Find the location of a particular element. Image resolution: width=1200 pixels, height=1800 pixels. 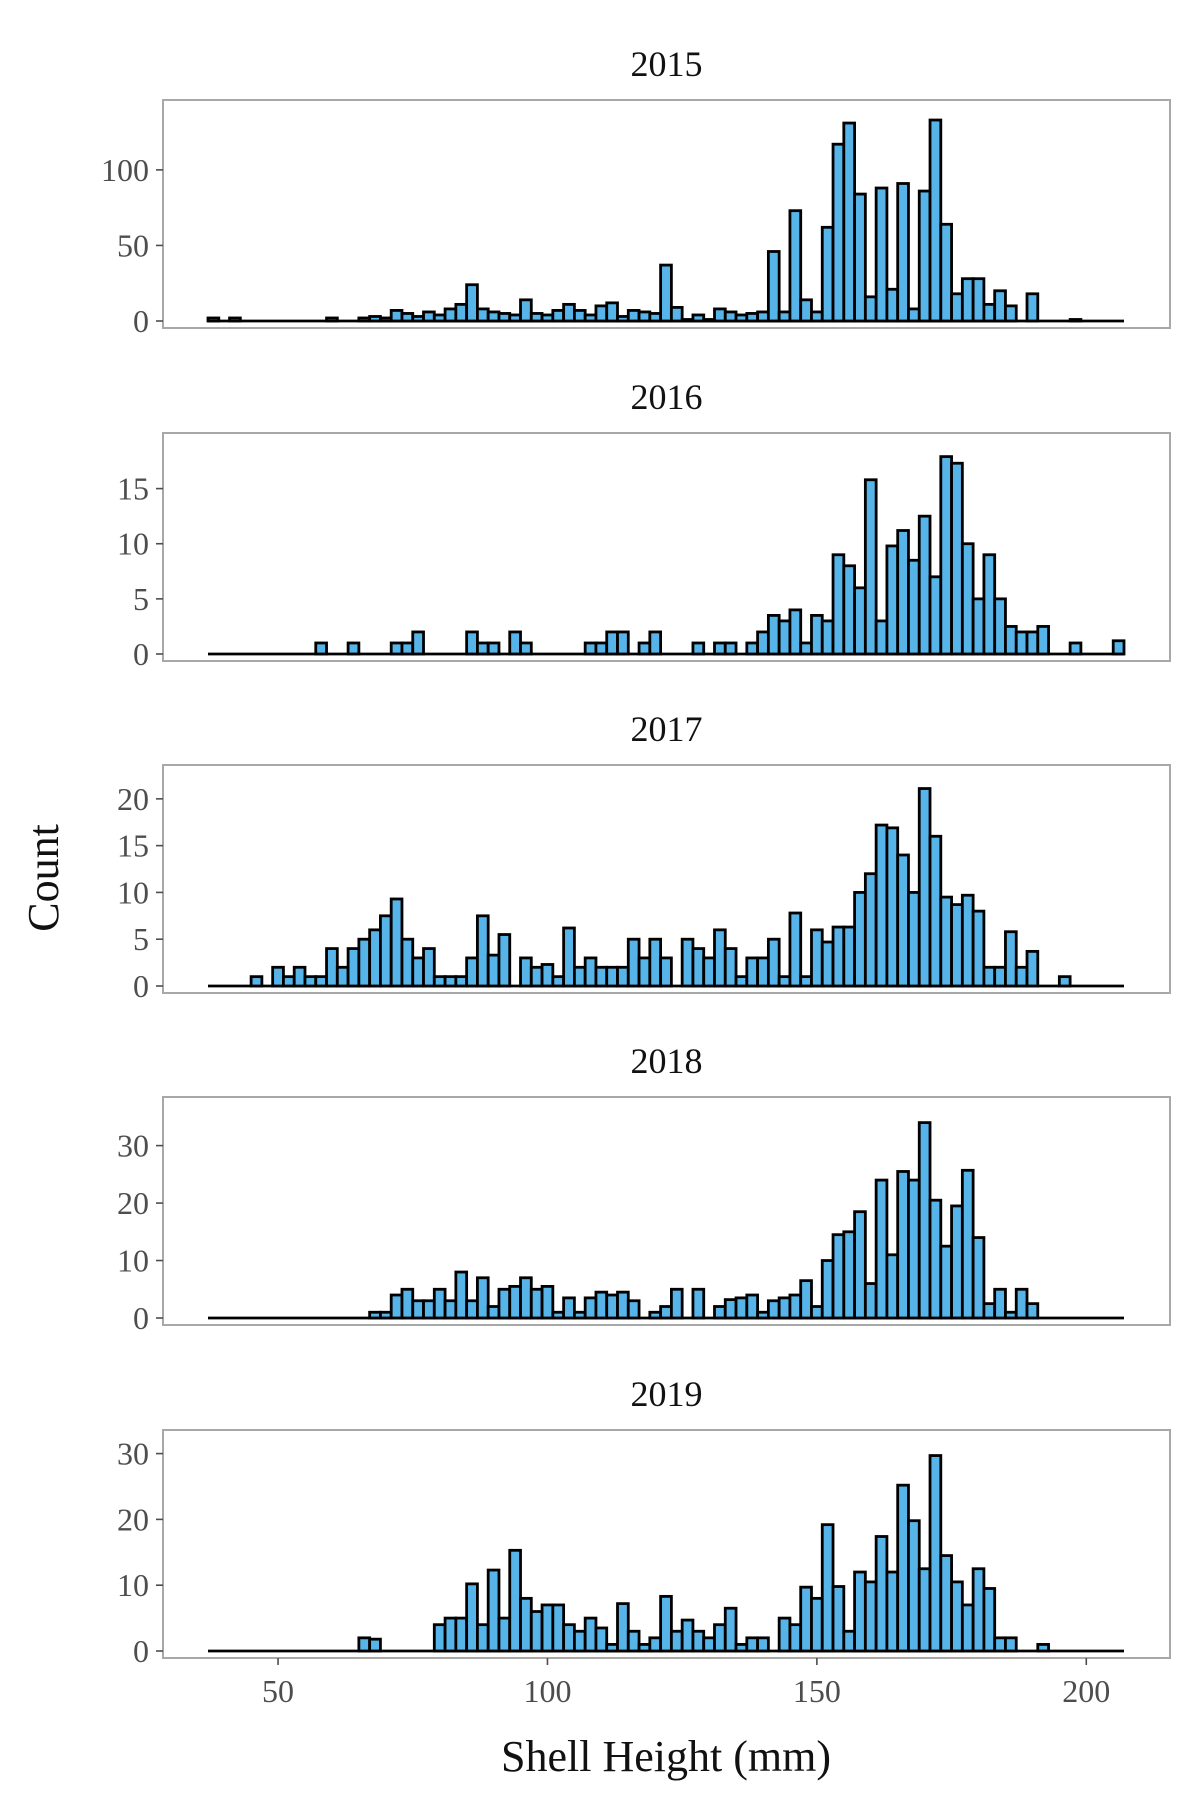

panel-title: 2015 is located at coordinates (667, 64).